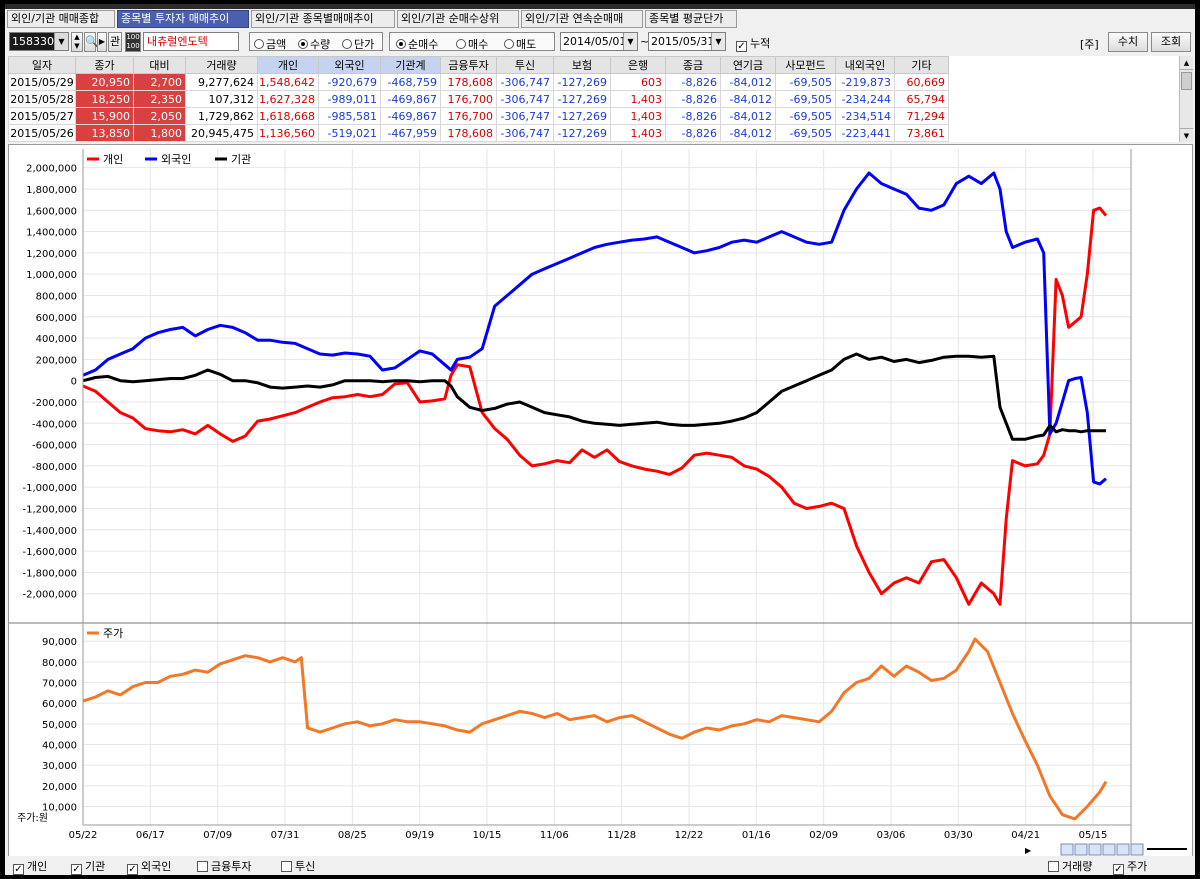 This screenshot has width=1200, height=879. Describe the element at coordinates (468, 116) in the screenshot. I see `table-cell: 176,700` at that location.